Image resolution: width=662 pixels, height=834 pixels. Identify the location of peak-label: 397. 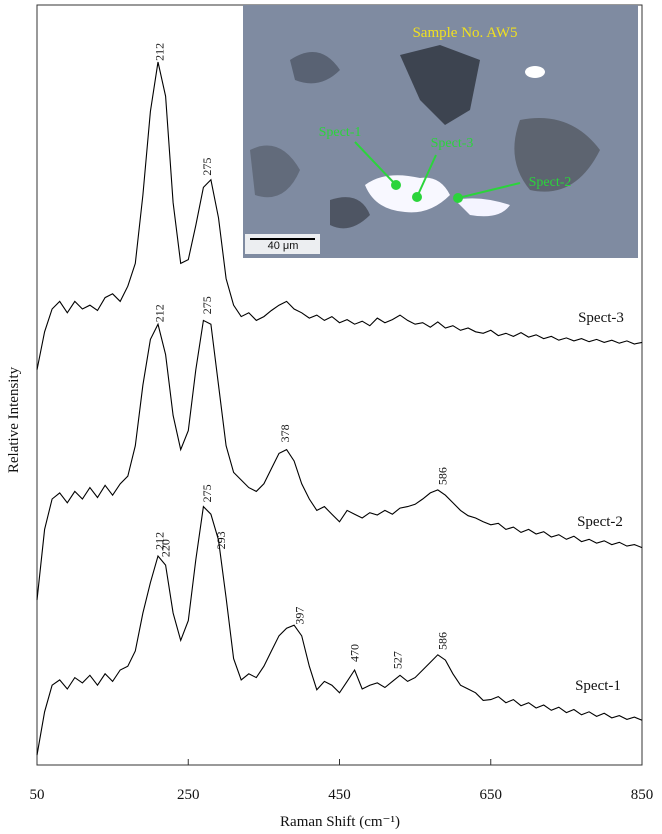
(299, 616).